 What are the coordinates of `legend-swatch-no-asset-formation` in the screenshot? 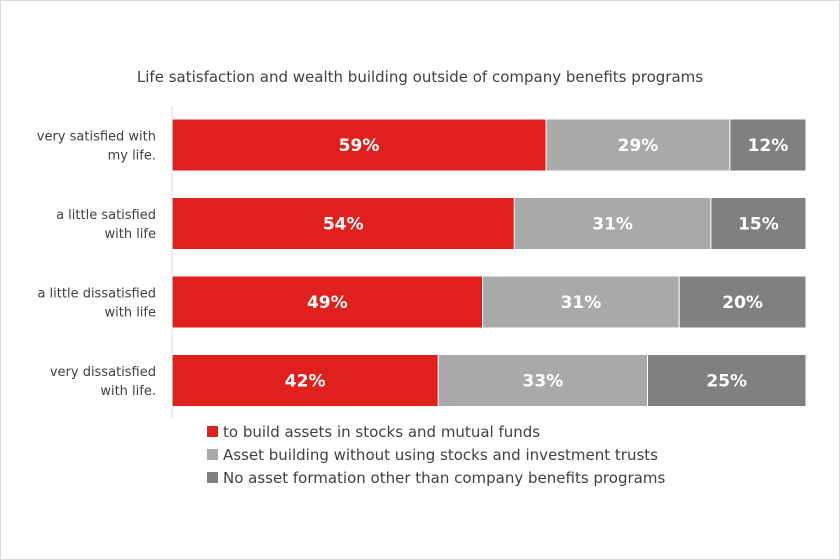 It's located at (212, 477).